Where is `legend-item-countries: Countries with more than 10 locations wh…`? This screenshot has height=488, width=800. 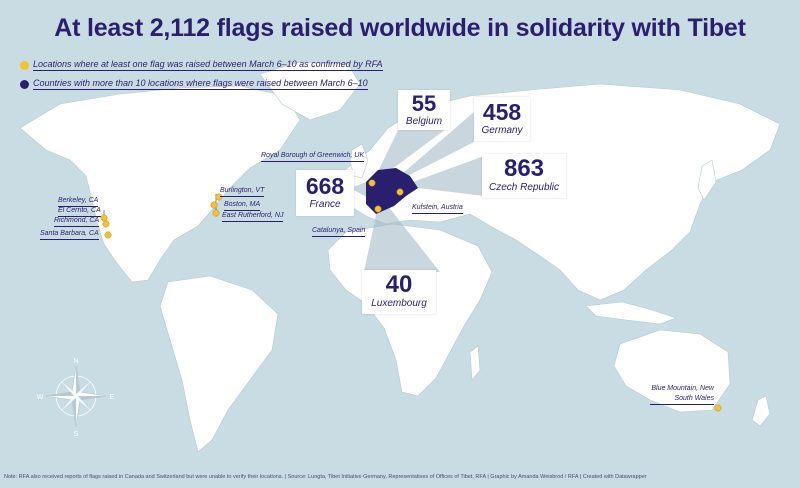 legend-item-countries: Countries with more than 10 locations wh… is located at coordinates (201, 84).